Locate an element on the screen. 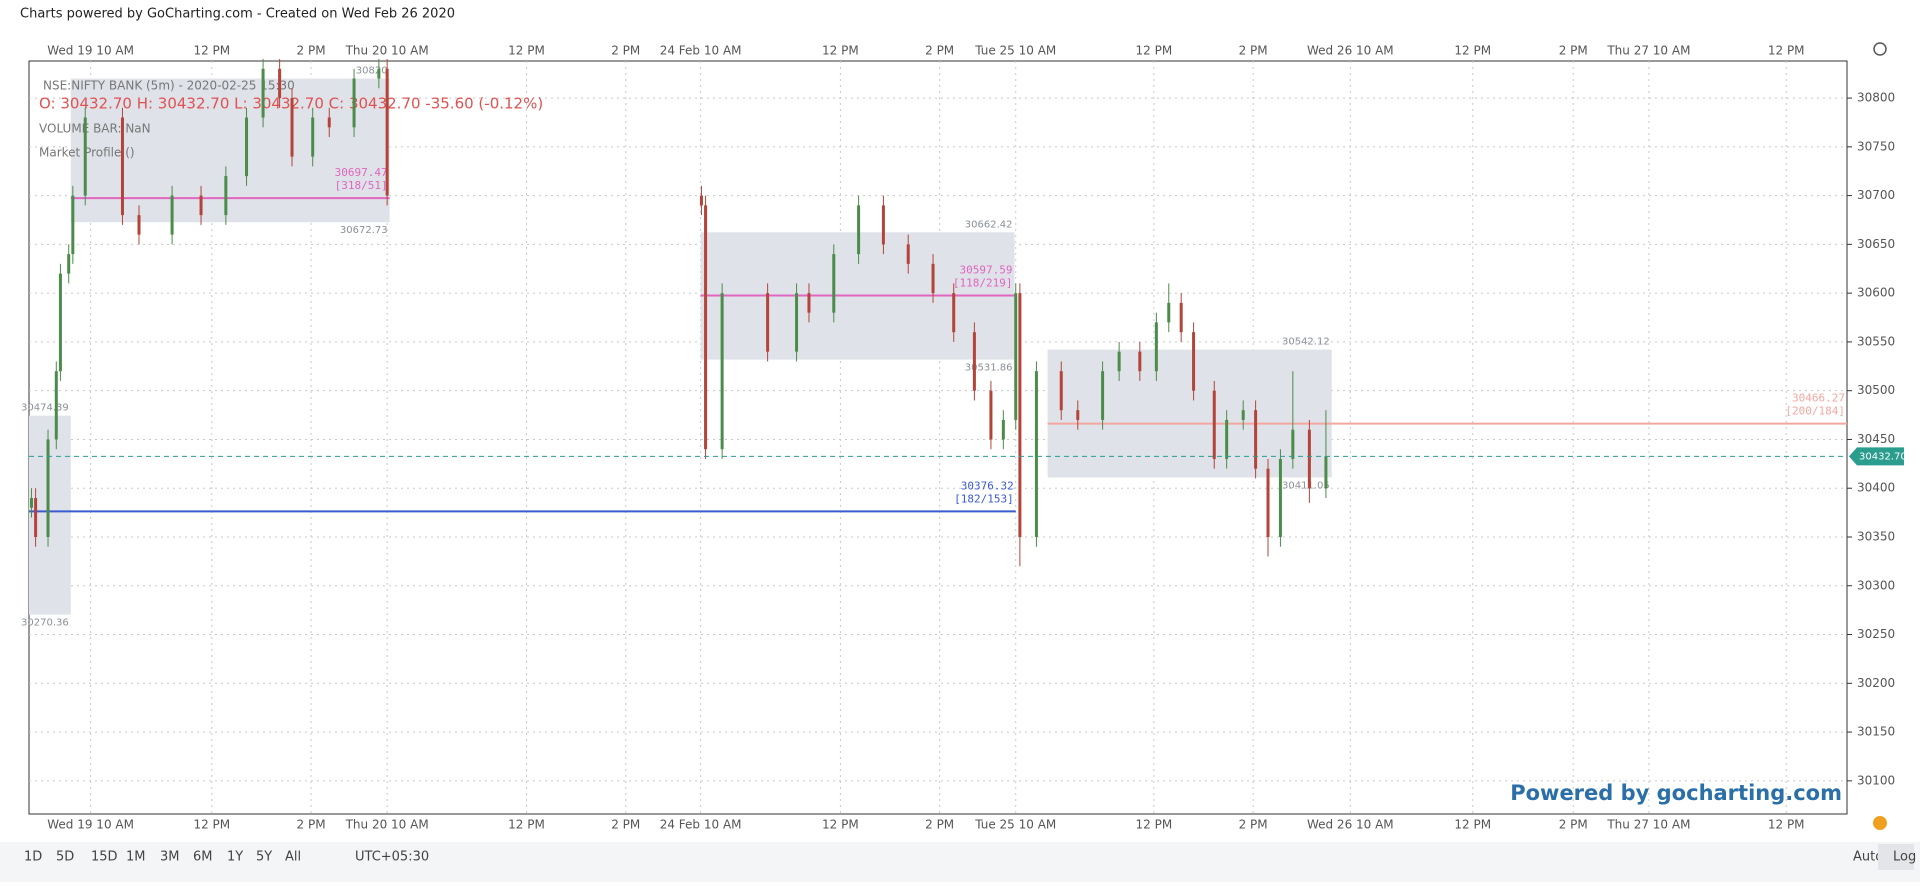  vah-label: 30662.42 is located at coordinates (989, 224).